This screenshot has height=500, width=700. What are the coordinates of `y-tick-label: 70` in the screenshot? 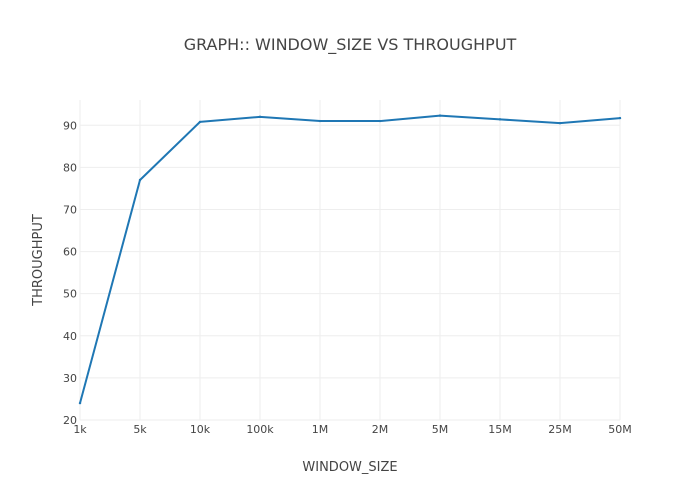 It's located at (70, 209).